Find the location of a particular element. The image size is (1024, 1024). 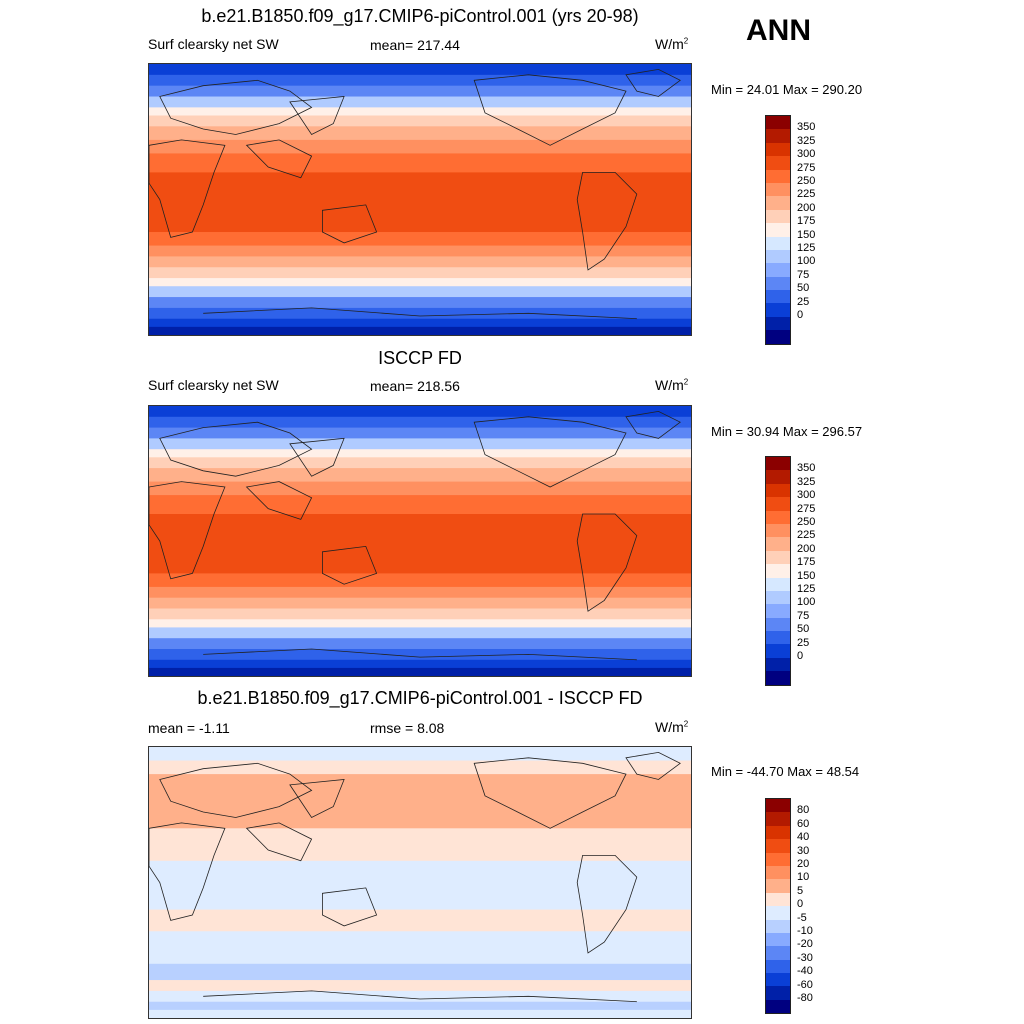

colorbar-label: 50 is located at coordinates (803, 288).